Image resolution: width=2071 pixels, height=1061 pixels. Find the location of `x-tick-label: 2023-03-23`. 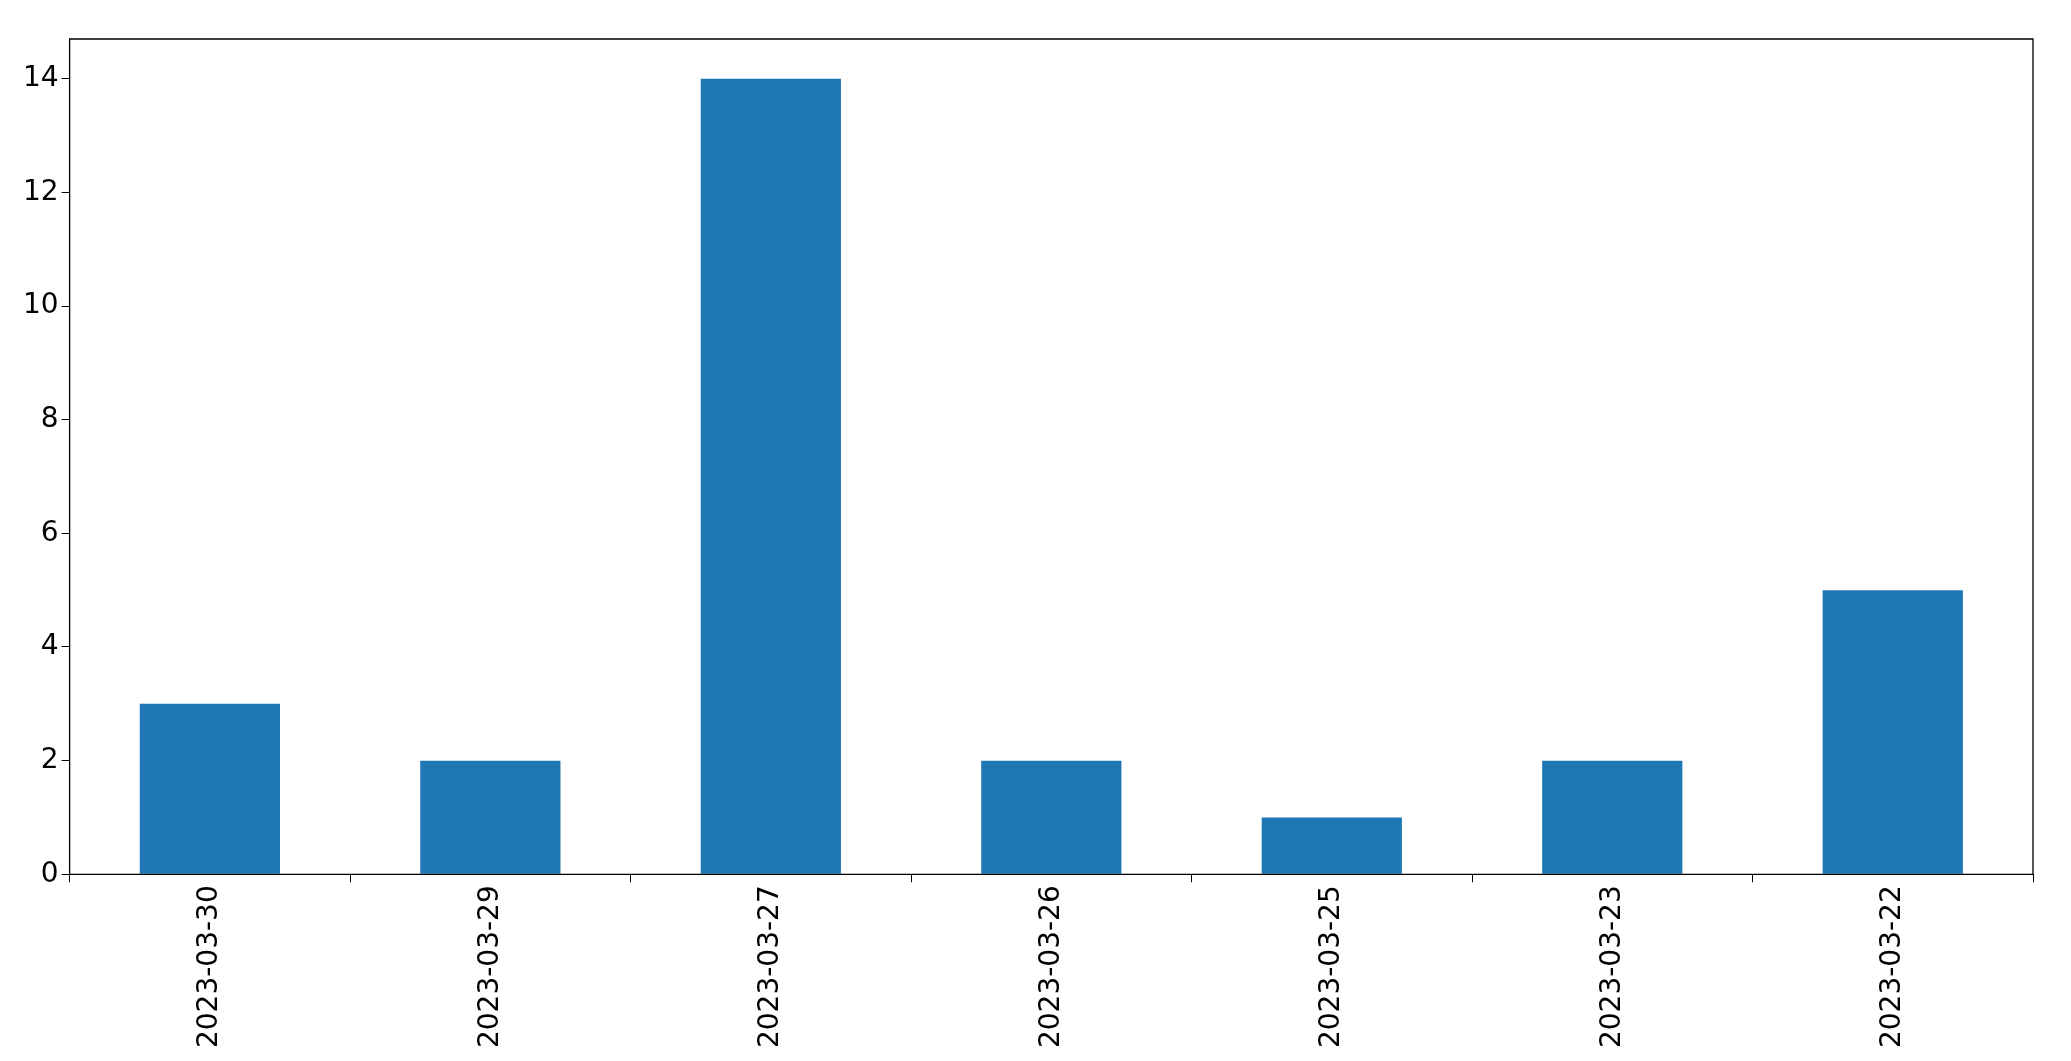

x-tick-label: 2023-03-23 is located at coordinates (1610, 967).